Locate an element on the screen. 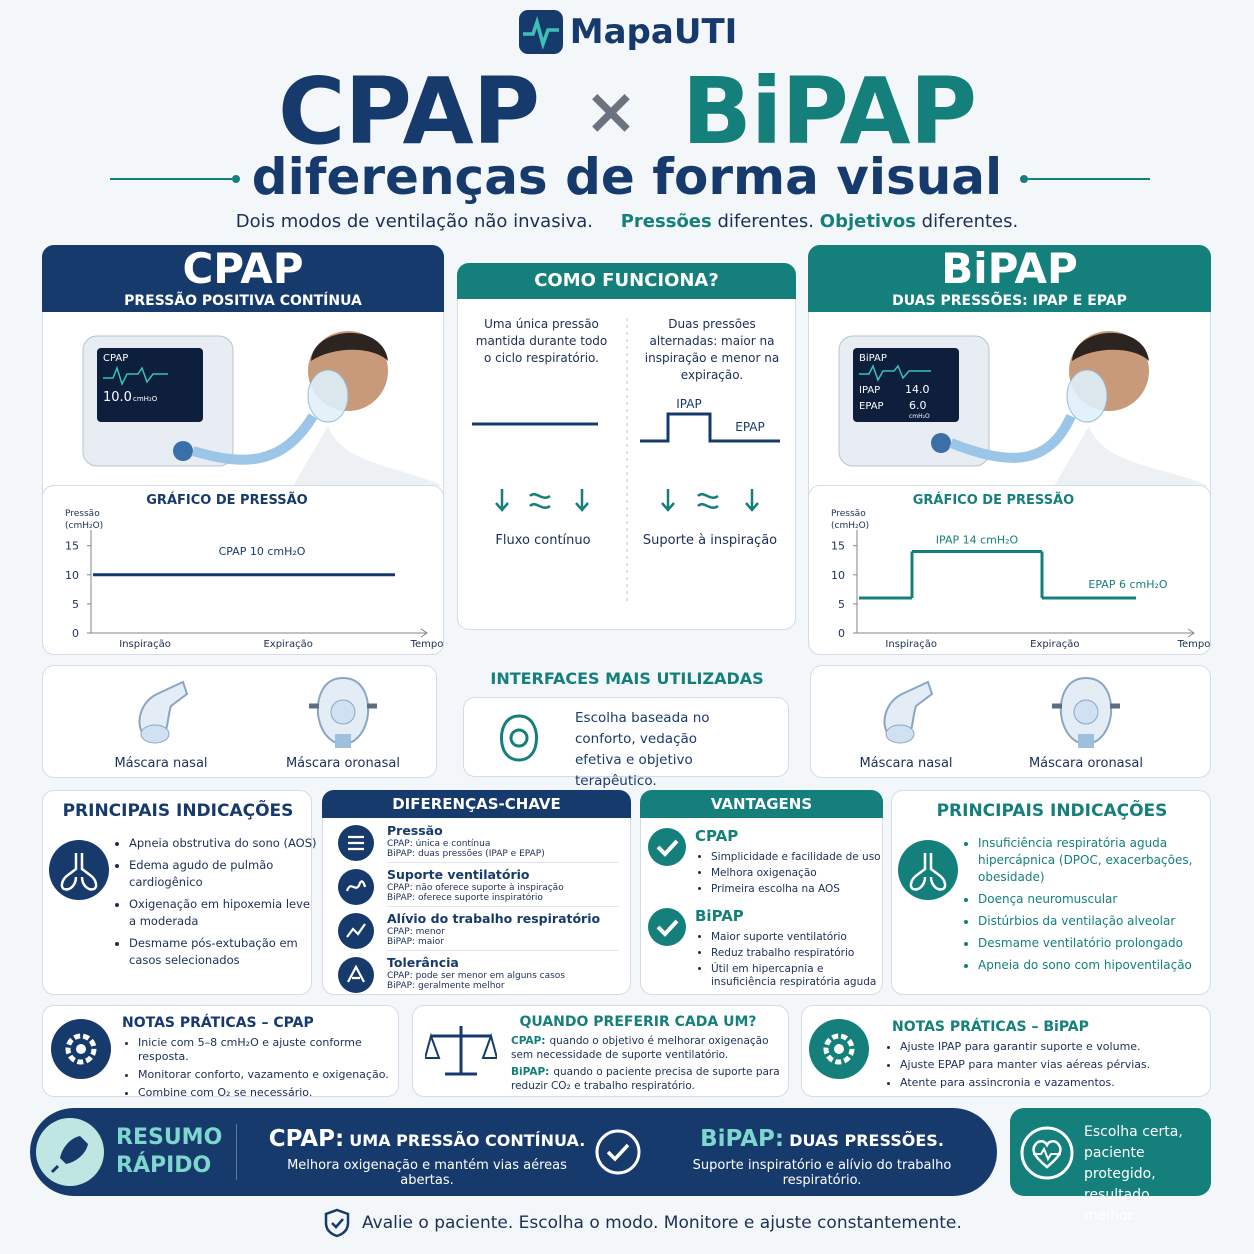  x-axis-title: Tempo is located at coordinates (1193, 644).